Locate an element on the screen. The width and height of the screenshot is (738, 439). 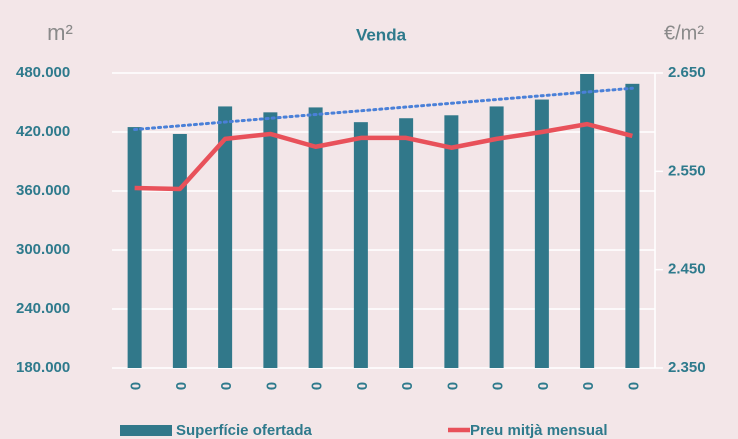
y2-tick-label: 2.450 is located at coordinates (687, 269).